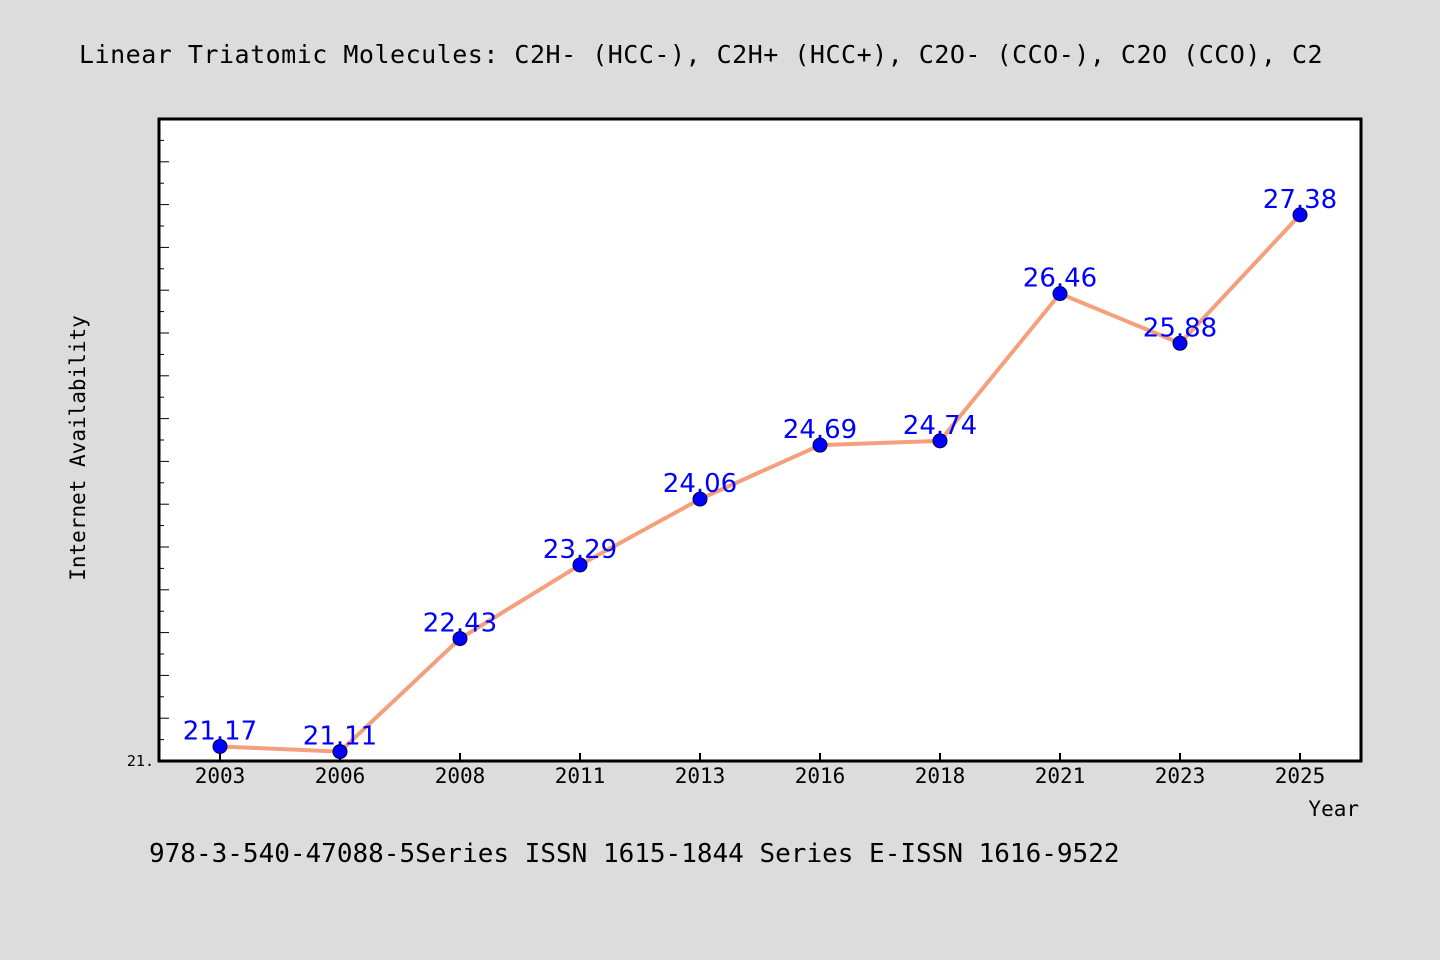  Describe the element at coordinates (220, 776) in the screenshot. I see `x-tick-label: 2003` at that location.